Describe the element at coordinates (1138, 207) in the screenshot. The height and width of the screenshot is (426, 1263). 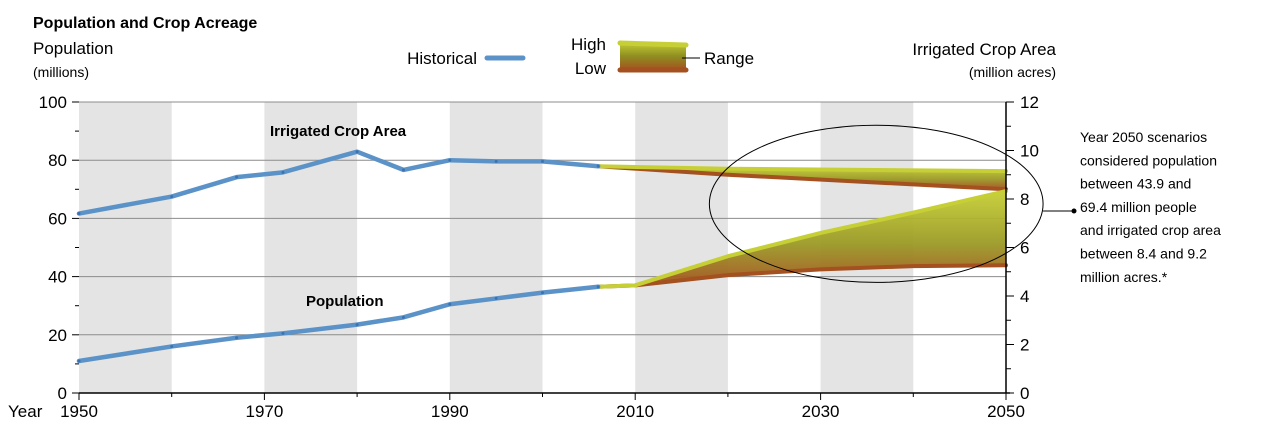
I see `annotation-line: 69.4 million people` at that location.